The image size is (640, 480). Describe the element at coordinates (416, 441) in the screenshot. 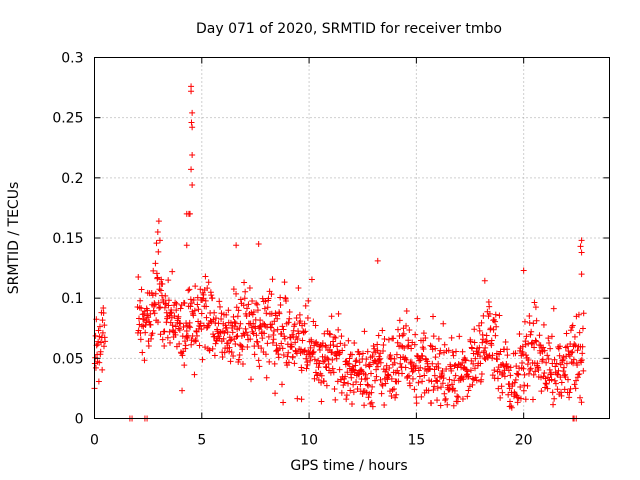

I see `x-tick-label: 15` at that location.